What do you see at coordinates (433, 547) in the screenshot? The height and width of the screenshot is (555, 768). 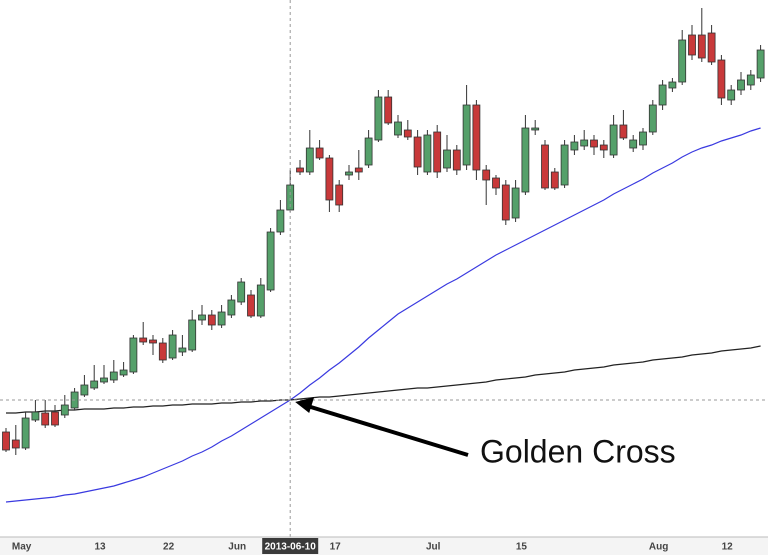 I see `x-tick-label: Jul` at bounding box center [433, 547].